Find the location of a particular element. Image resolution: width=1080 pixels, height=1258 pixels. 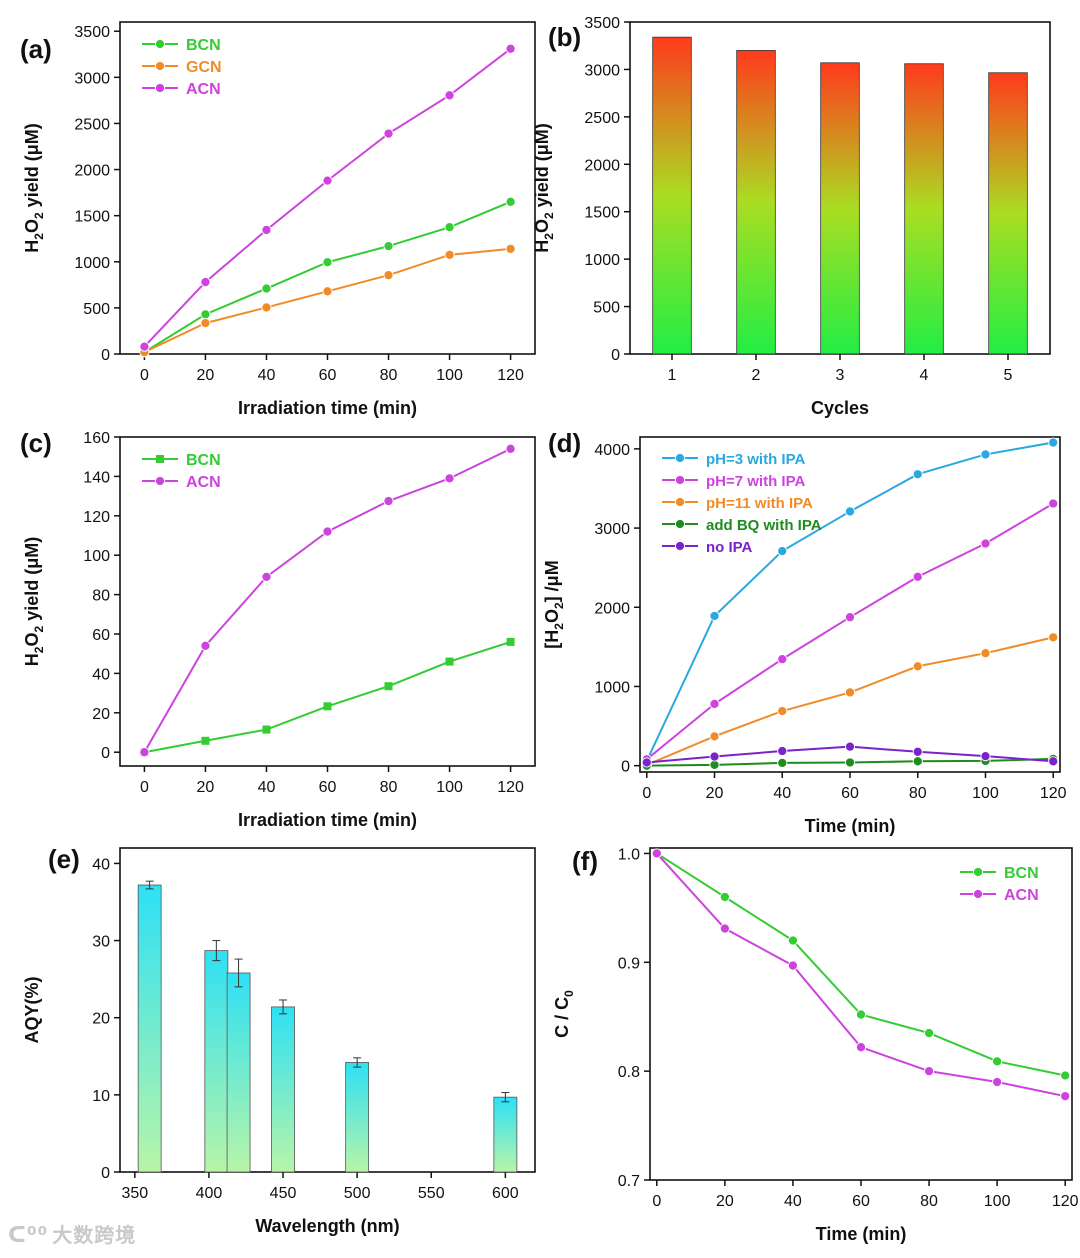

y-tick-label: 40 is located at coordinates (101, 674).